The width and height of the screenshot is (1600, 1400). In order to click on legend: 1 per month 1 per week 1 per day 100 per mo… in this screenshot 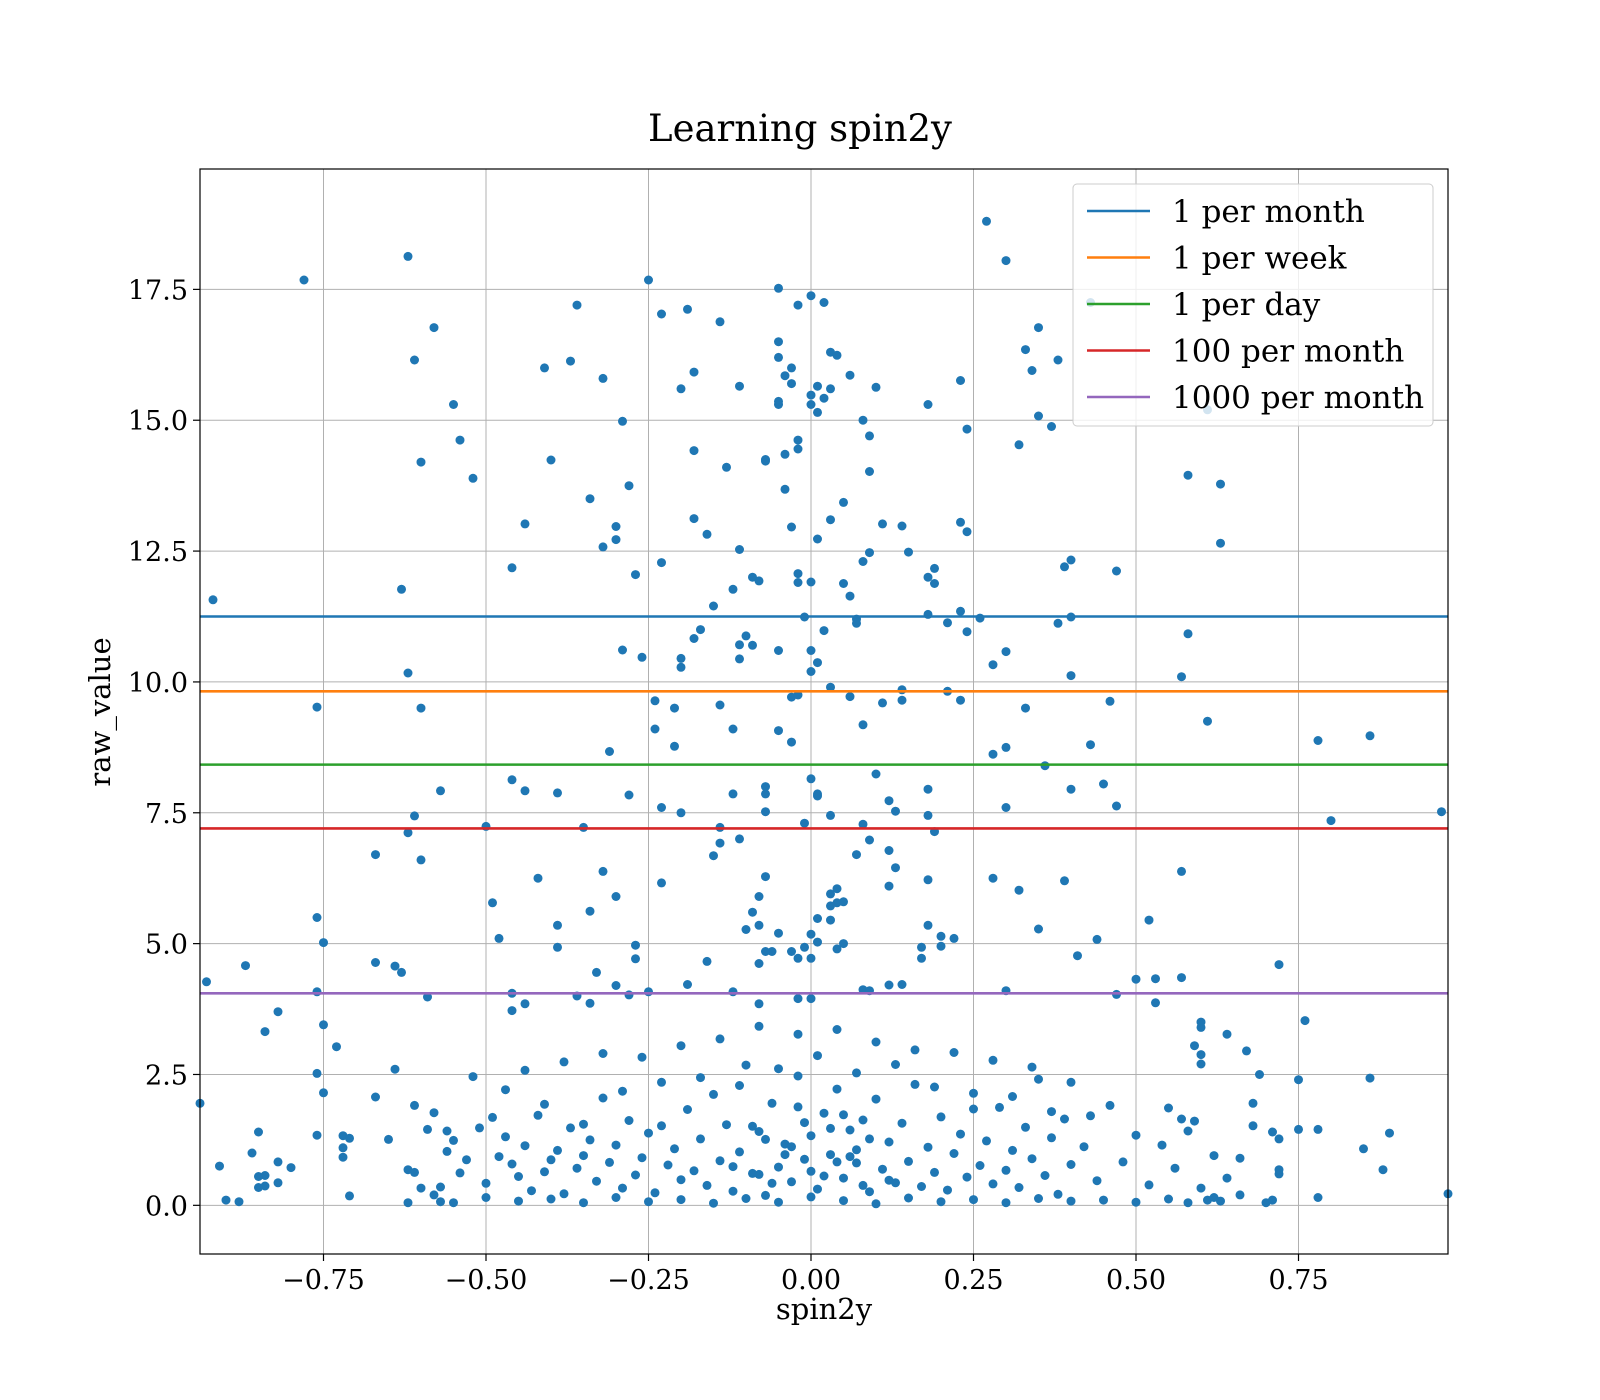, I will do `click(1253, 305)`.